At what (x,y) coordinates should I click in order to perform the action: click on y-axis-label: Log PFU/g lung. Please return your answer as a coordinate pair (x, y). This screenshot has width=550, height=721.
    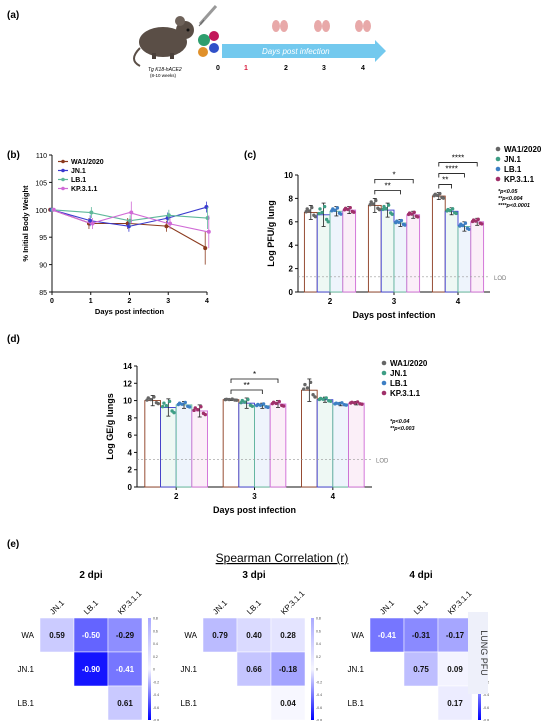
    Looking at the image, I should click on (271, 233).